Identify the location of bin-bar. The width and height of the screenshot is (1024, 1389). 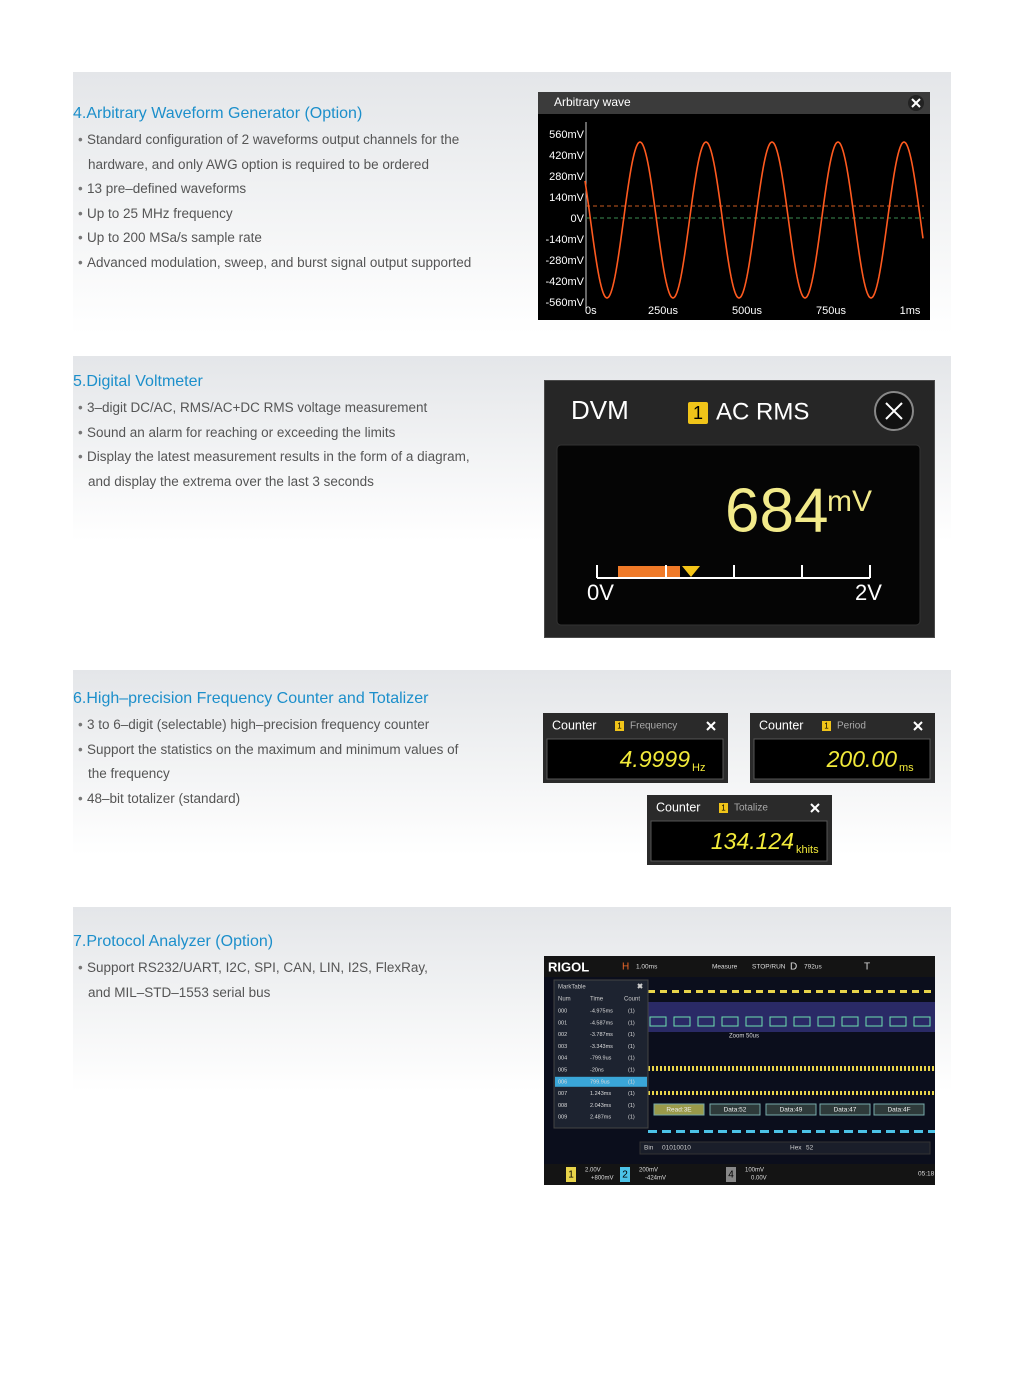
(785, 1148).